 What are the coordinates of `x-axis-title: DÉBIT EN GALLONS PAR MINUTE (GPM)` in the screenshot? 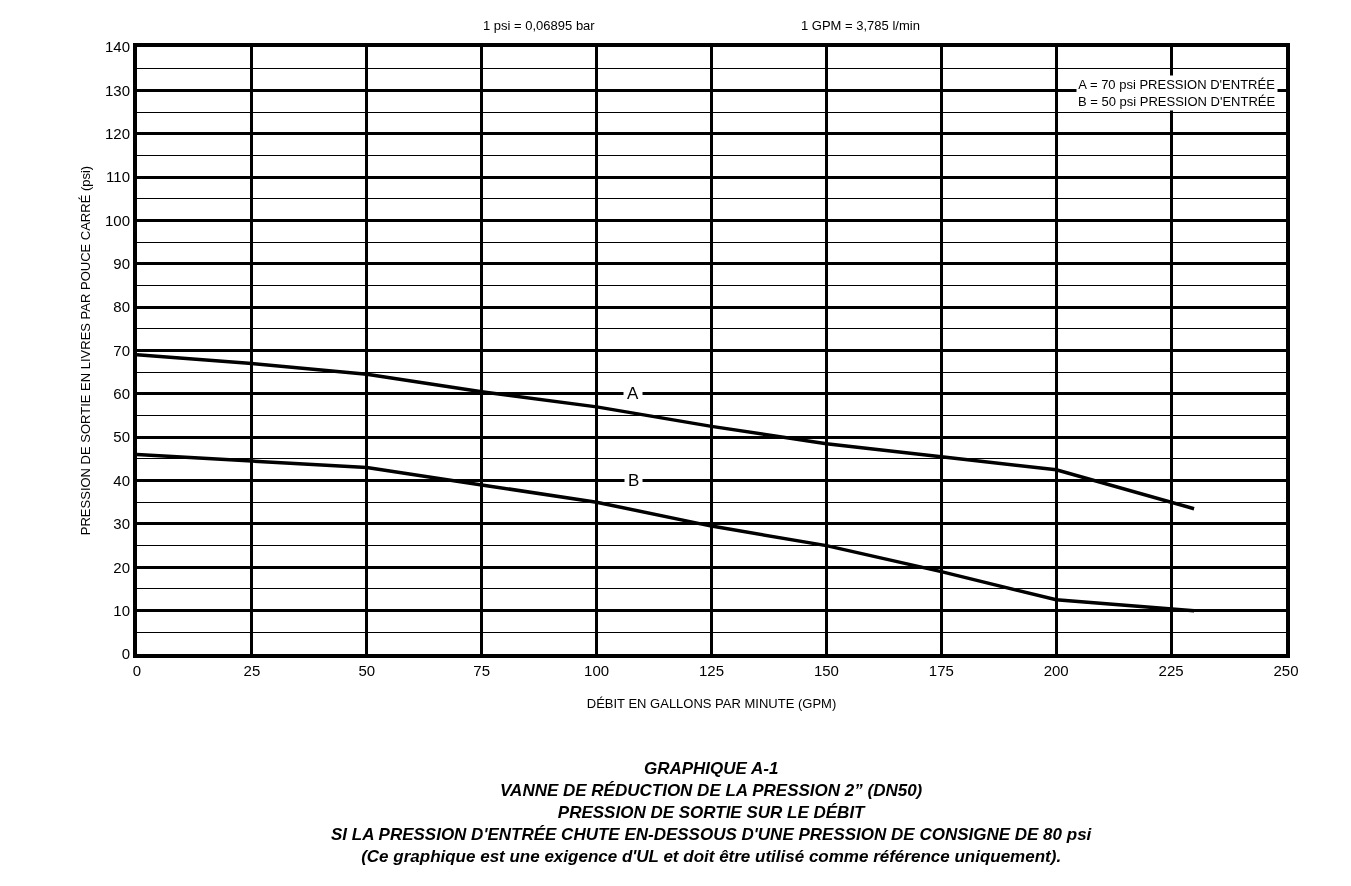 It's located at (711, 704).